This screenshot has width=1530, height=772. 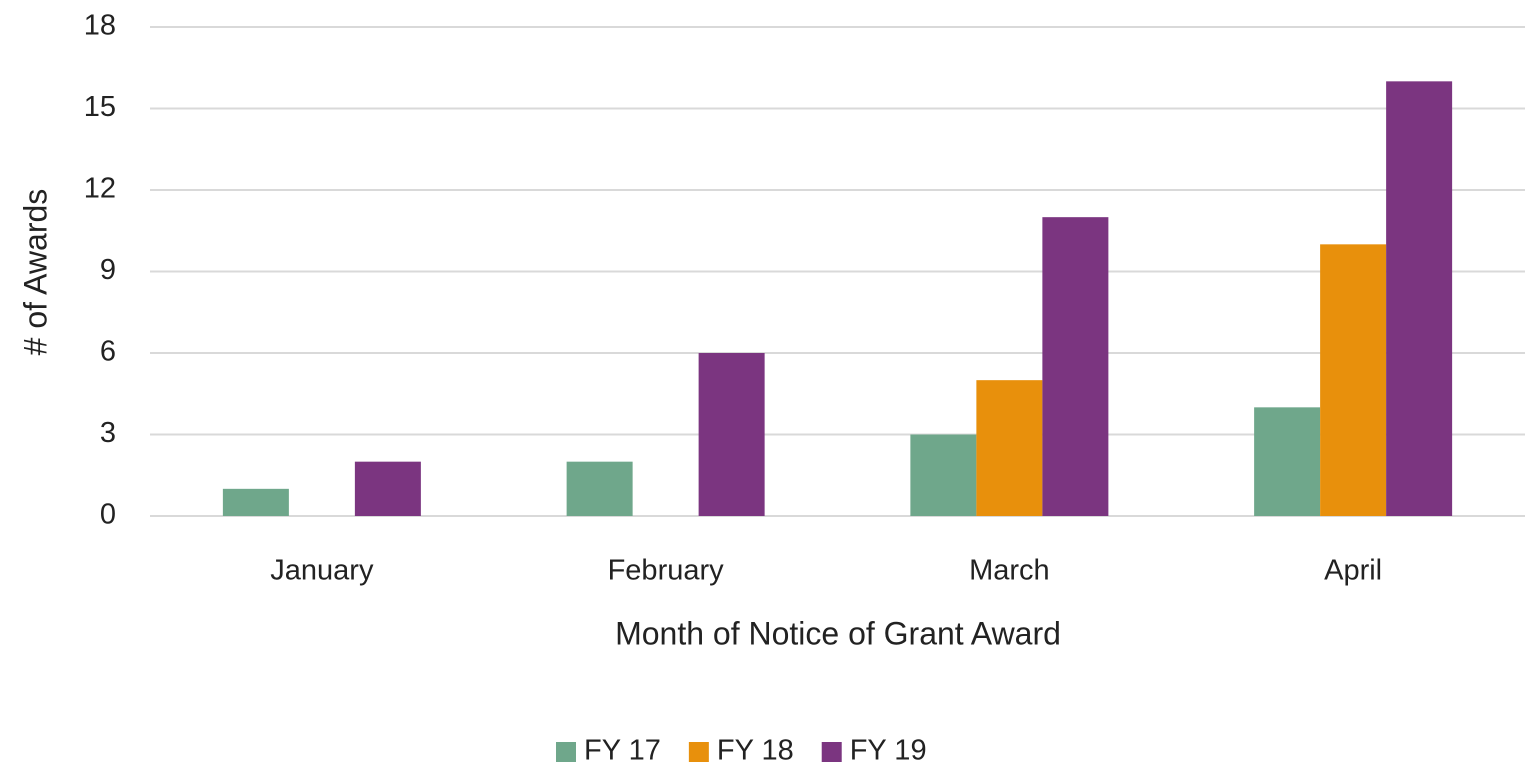 What do you see at coordinates (755, 751) in the screenshot?
I see `legend-label: FY 18` at bounding box center [755, 751].